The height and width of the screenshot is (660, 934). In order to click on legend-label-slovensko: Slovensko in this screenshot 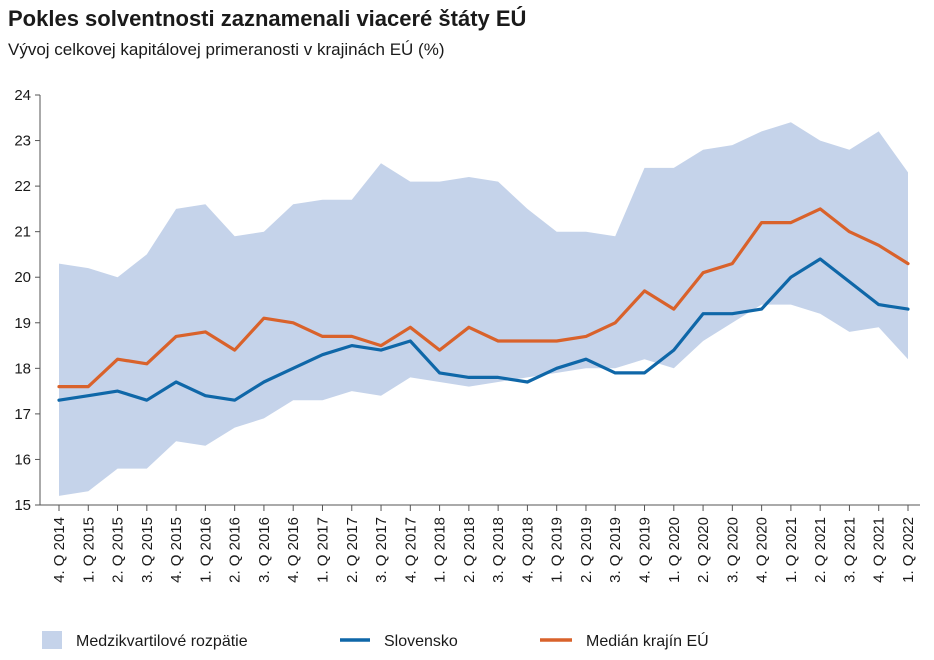, I will do `click(421, 641)`.